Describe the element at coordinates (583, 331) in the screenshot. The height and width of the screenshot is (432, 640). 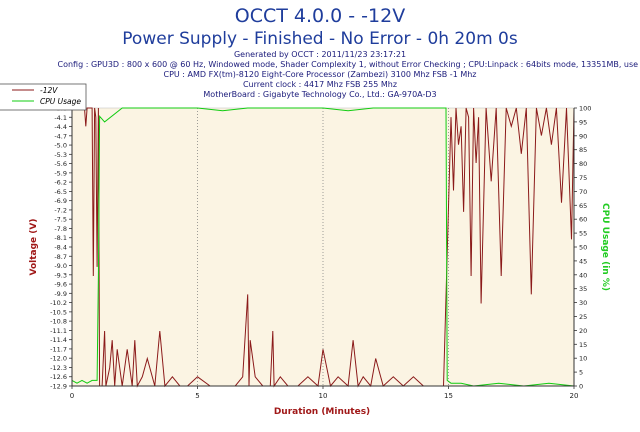
I see `y2-tick-label: 20` at that location.